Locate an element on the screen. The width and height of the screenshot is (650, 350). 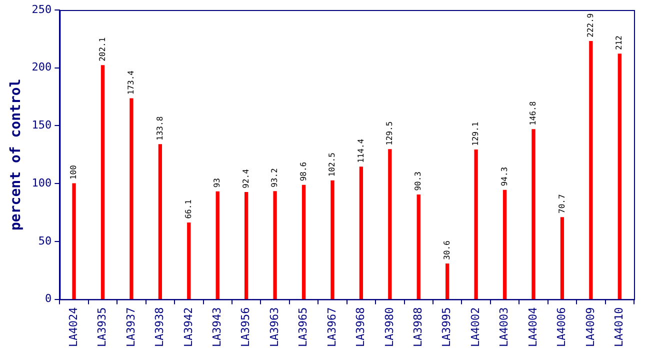
data-label: 133.8 is located at coordinates (159, 128).